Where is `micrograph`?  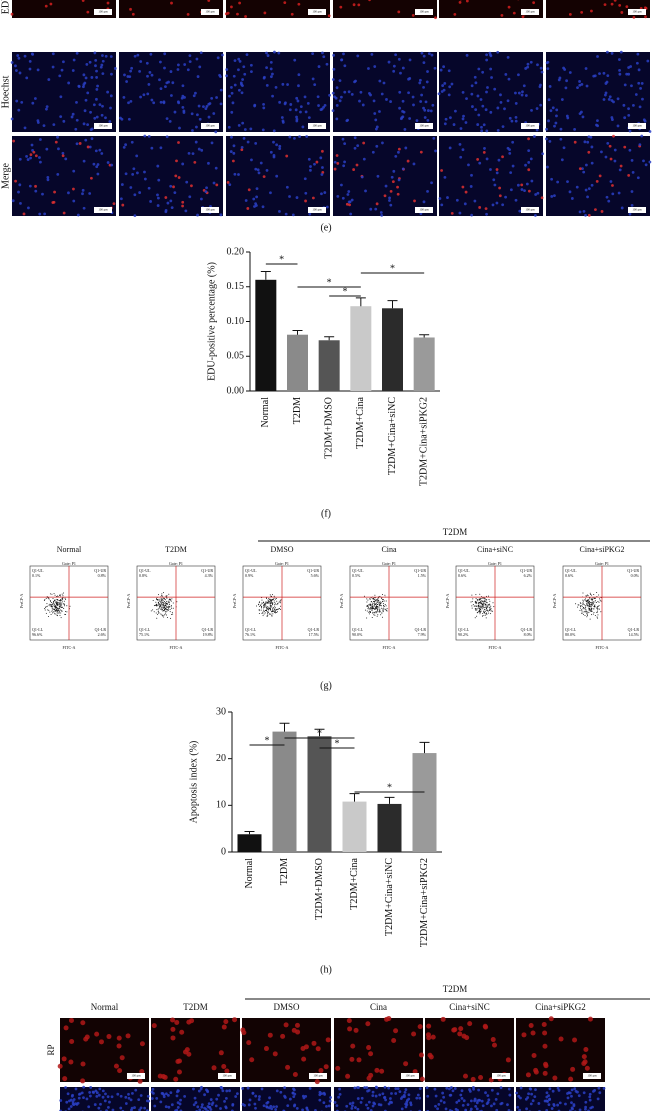 micrograph is located at coordinates (64, 9).